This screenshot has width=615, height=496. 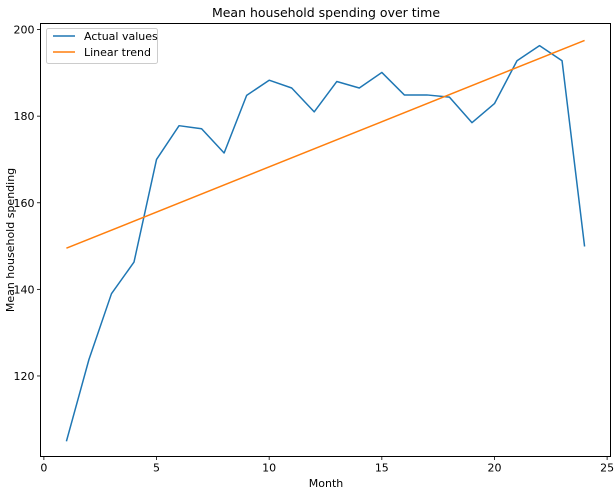 I want to click on x-tick-label: 25, so click(x=607, y=468).